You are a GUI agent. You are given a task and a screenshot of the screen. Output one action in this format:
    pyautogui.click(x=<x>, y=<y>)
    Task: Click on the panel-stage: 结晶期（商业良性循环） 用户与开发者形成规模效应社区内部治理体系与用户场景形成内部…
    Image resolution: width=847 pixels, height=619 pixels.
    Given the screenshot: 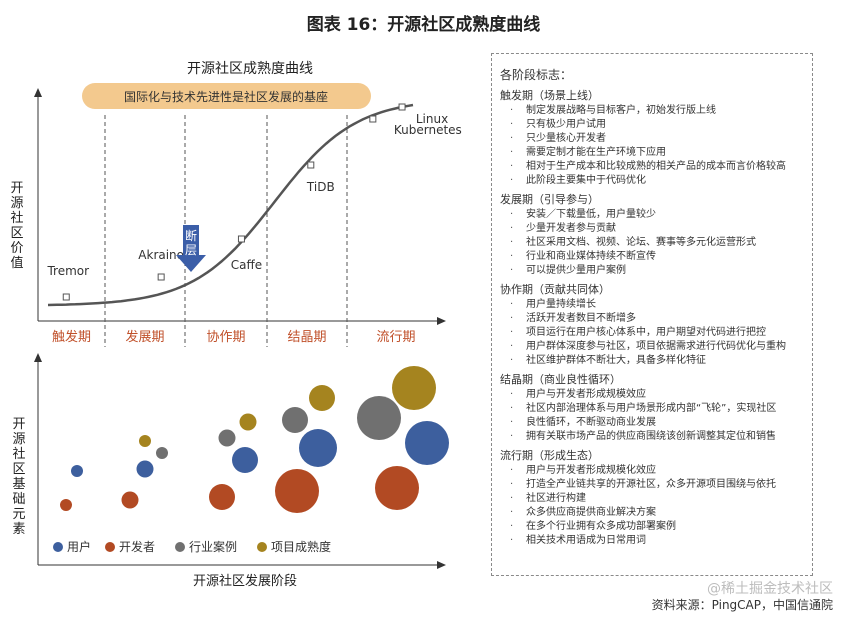 What is the action you would take?
    pyautogui.click(x=653, y=408)
    